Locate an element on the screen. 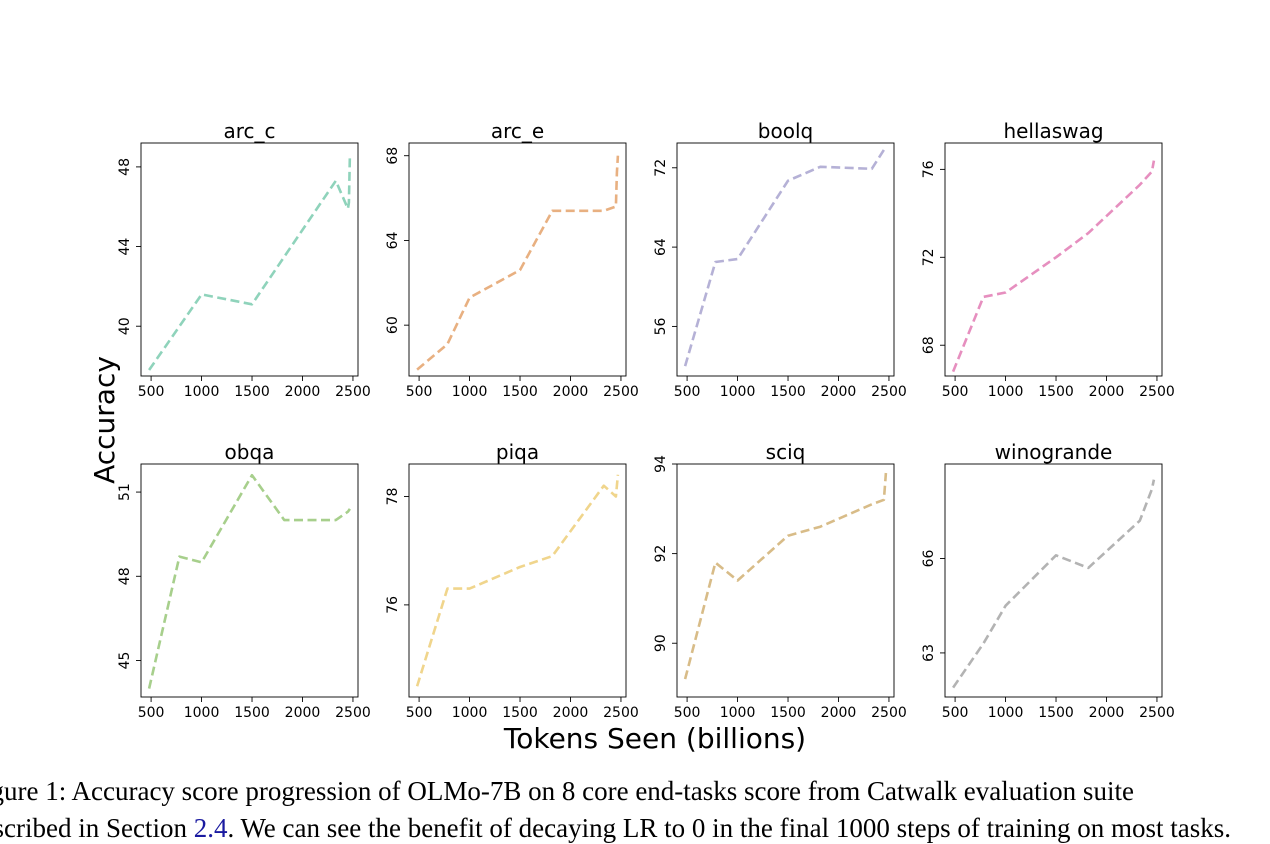 The height and width of the screenshot is (844, 1270). y-axis-label: Accuracy is located at coordinates (104, 420).